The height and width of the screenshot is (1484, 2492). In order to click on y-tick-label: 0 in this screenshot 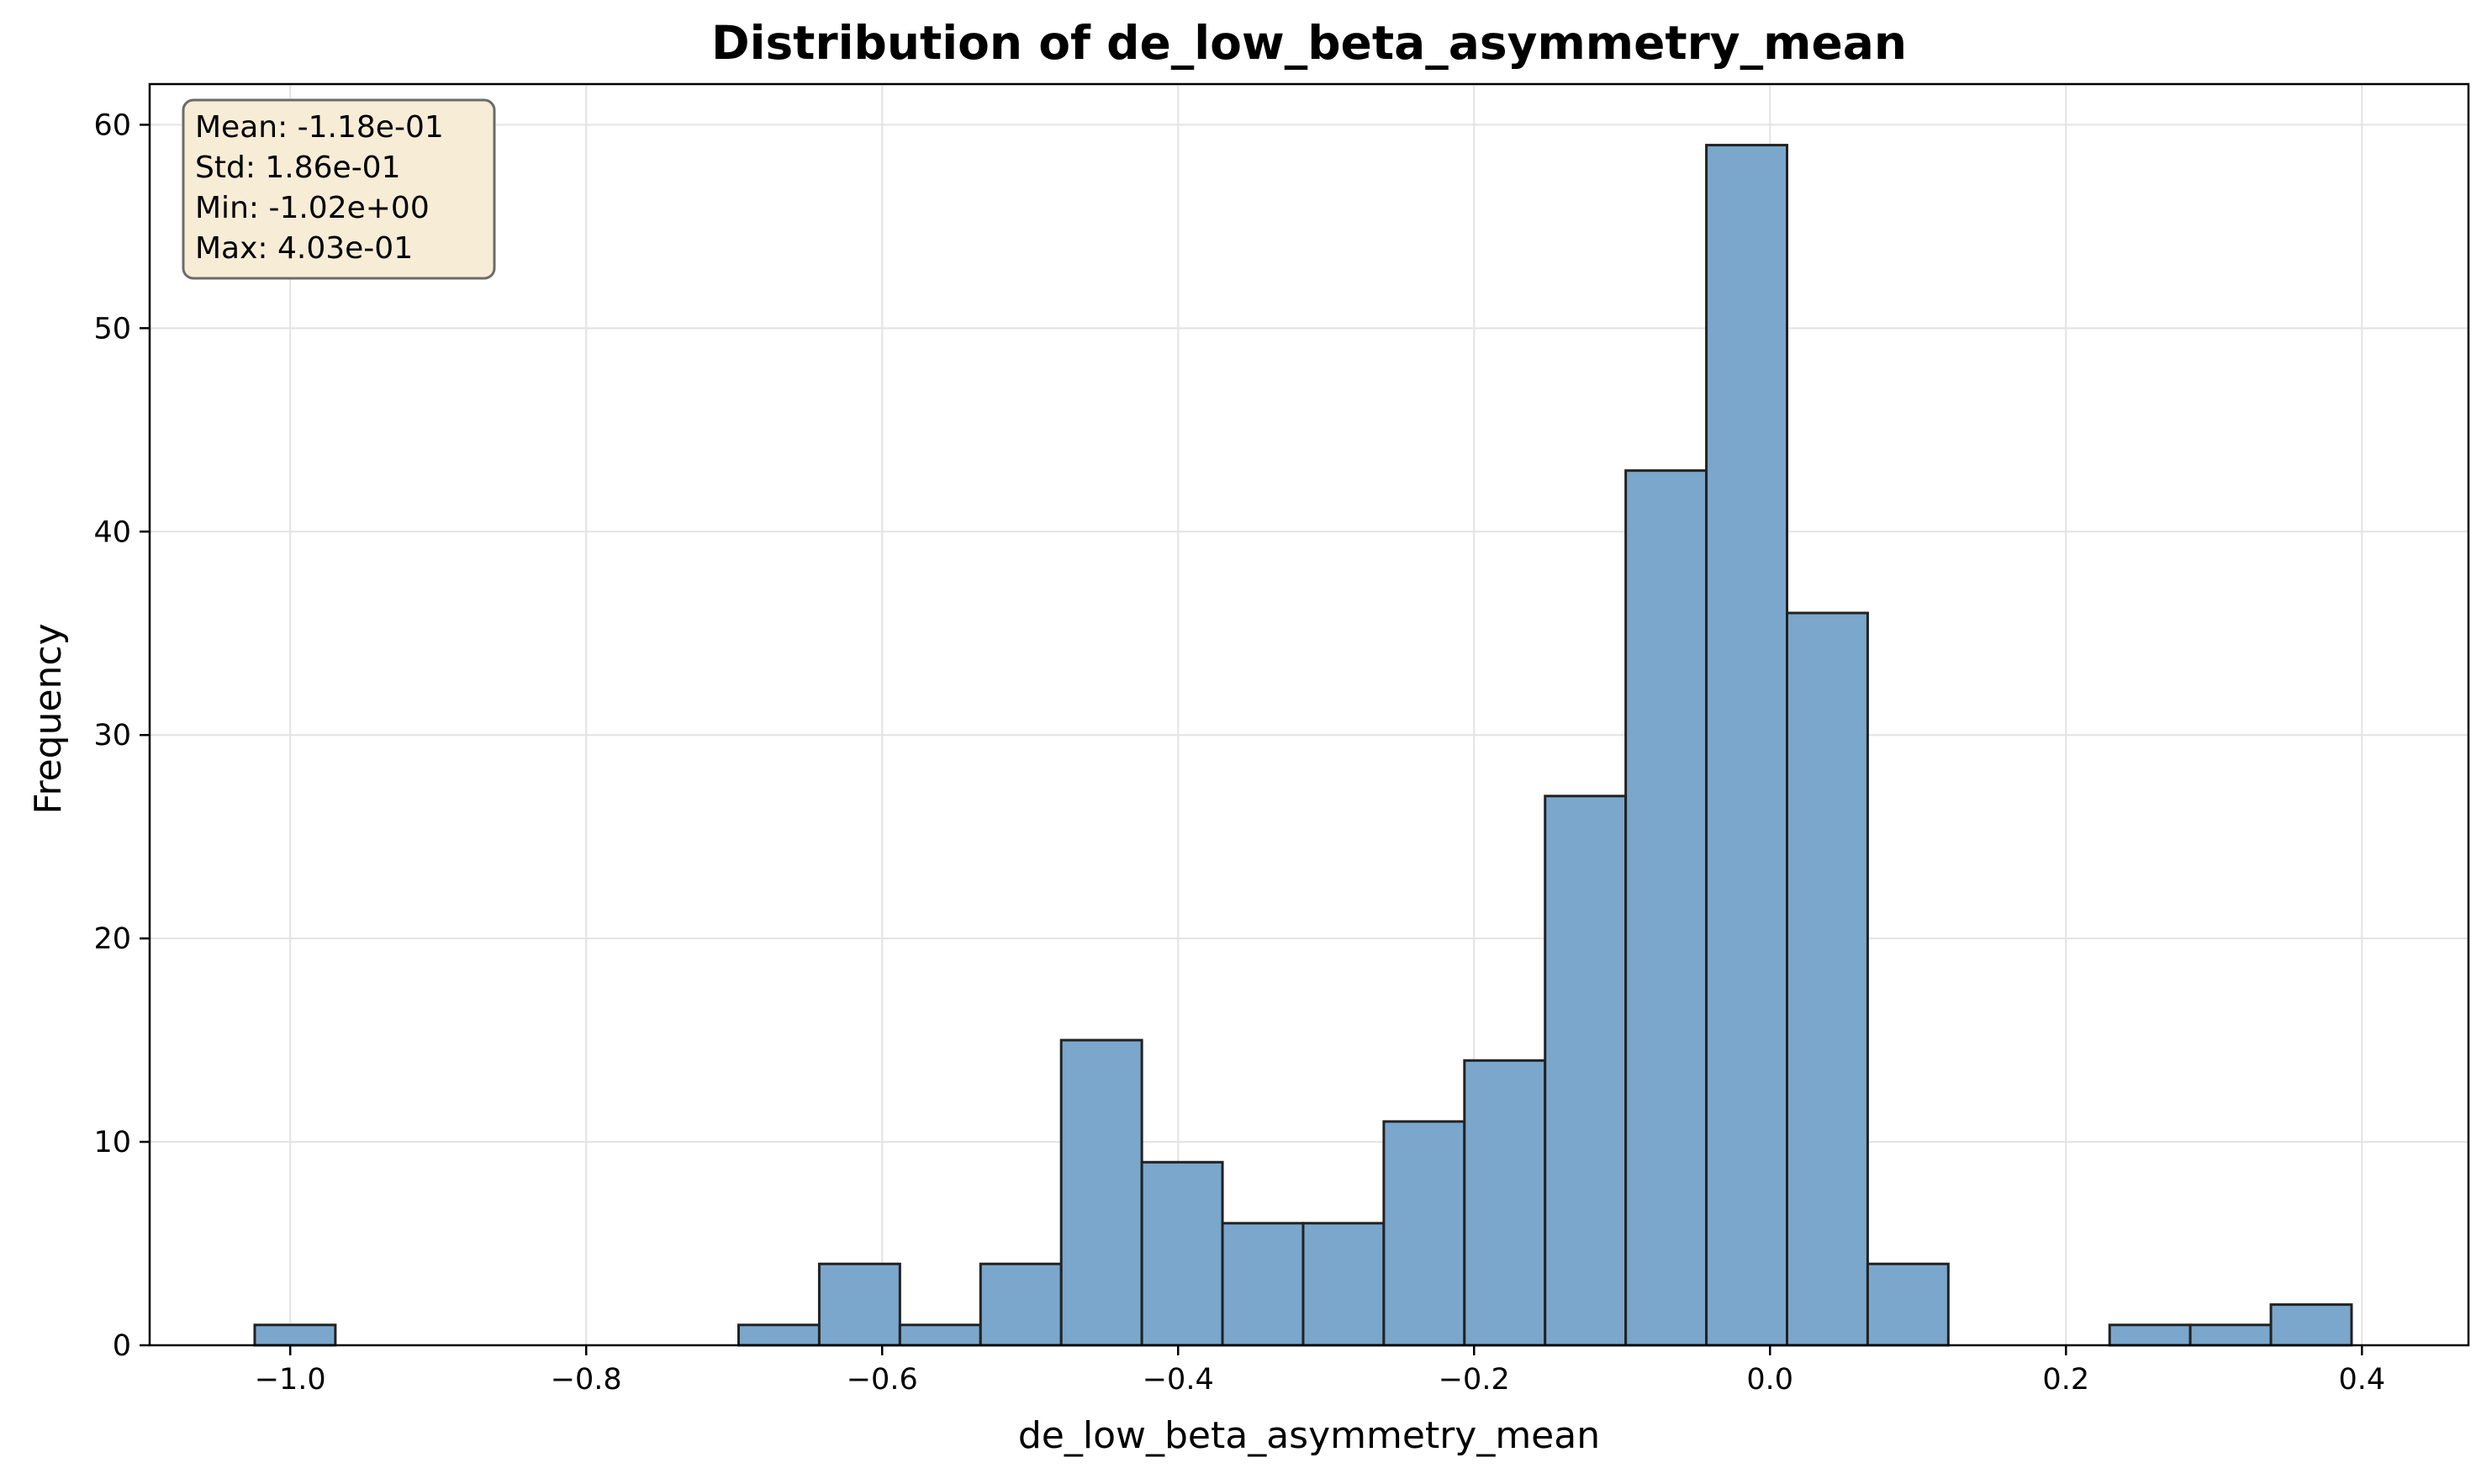, I will do `click(122, 1346)`.